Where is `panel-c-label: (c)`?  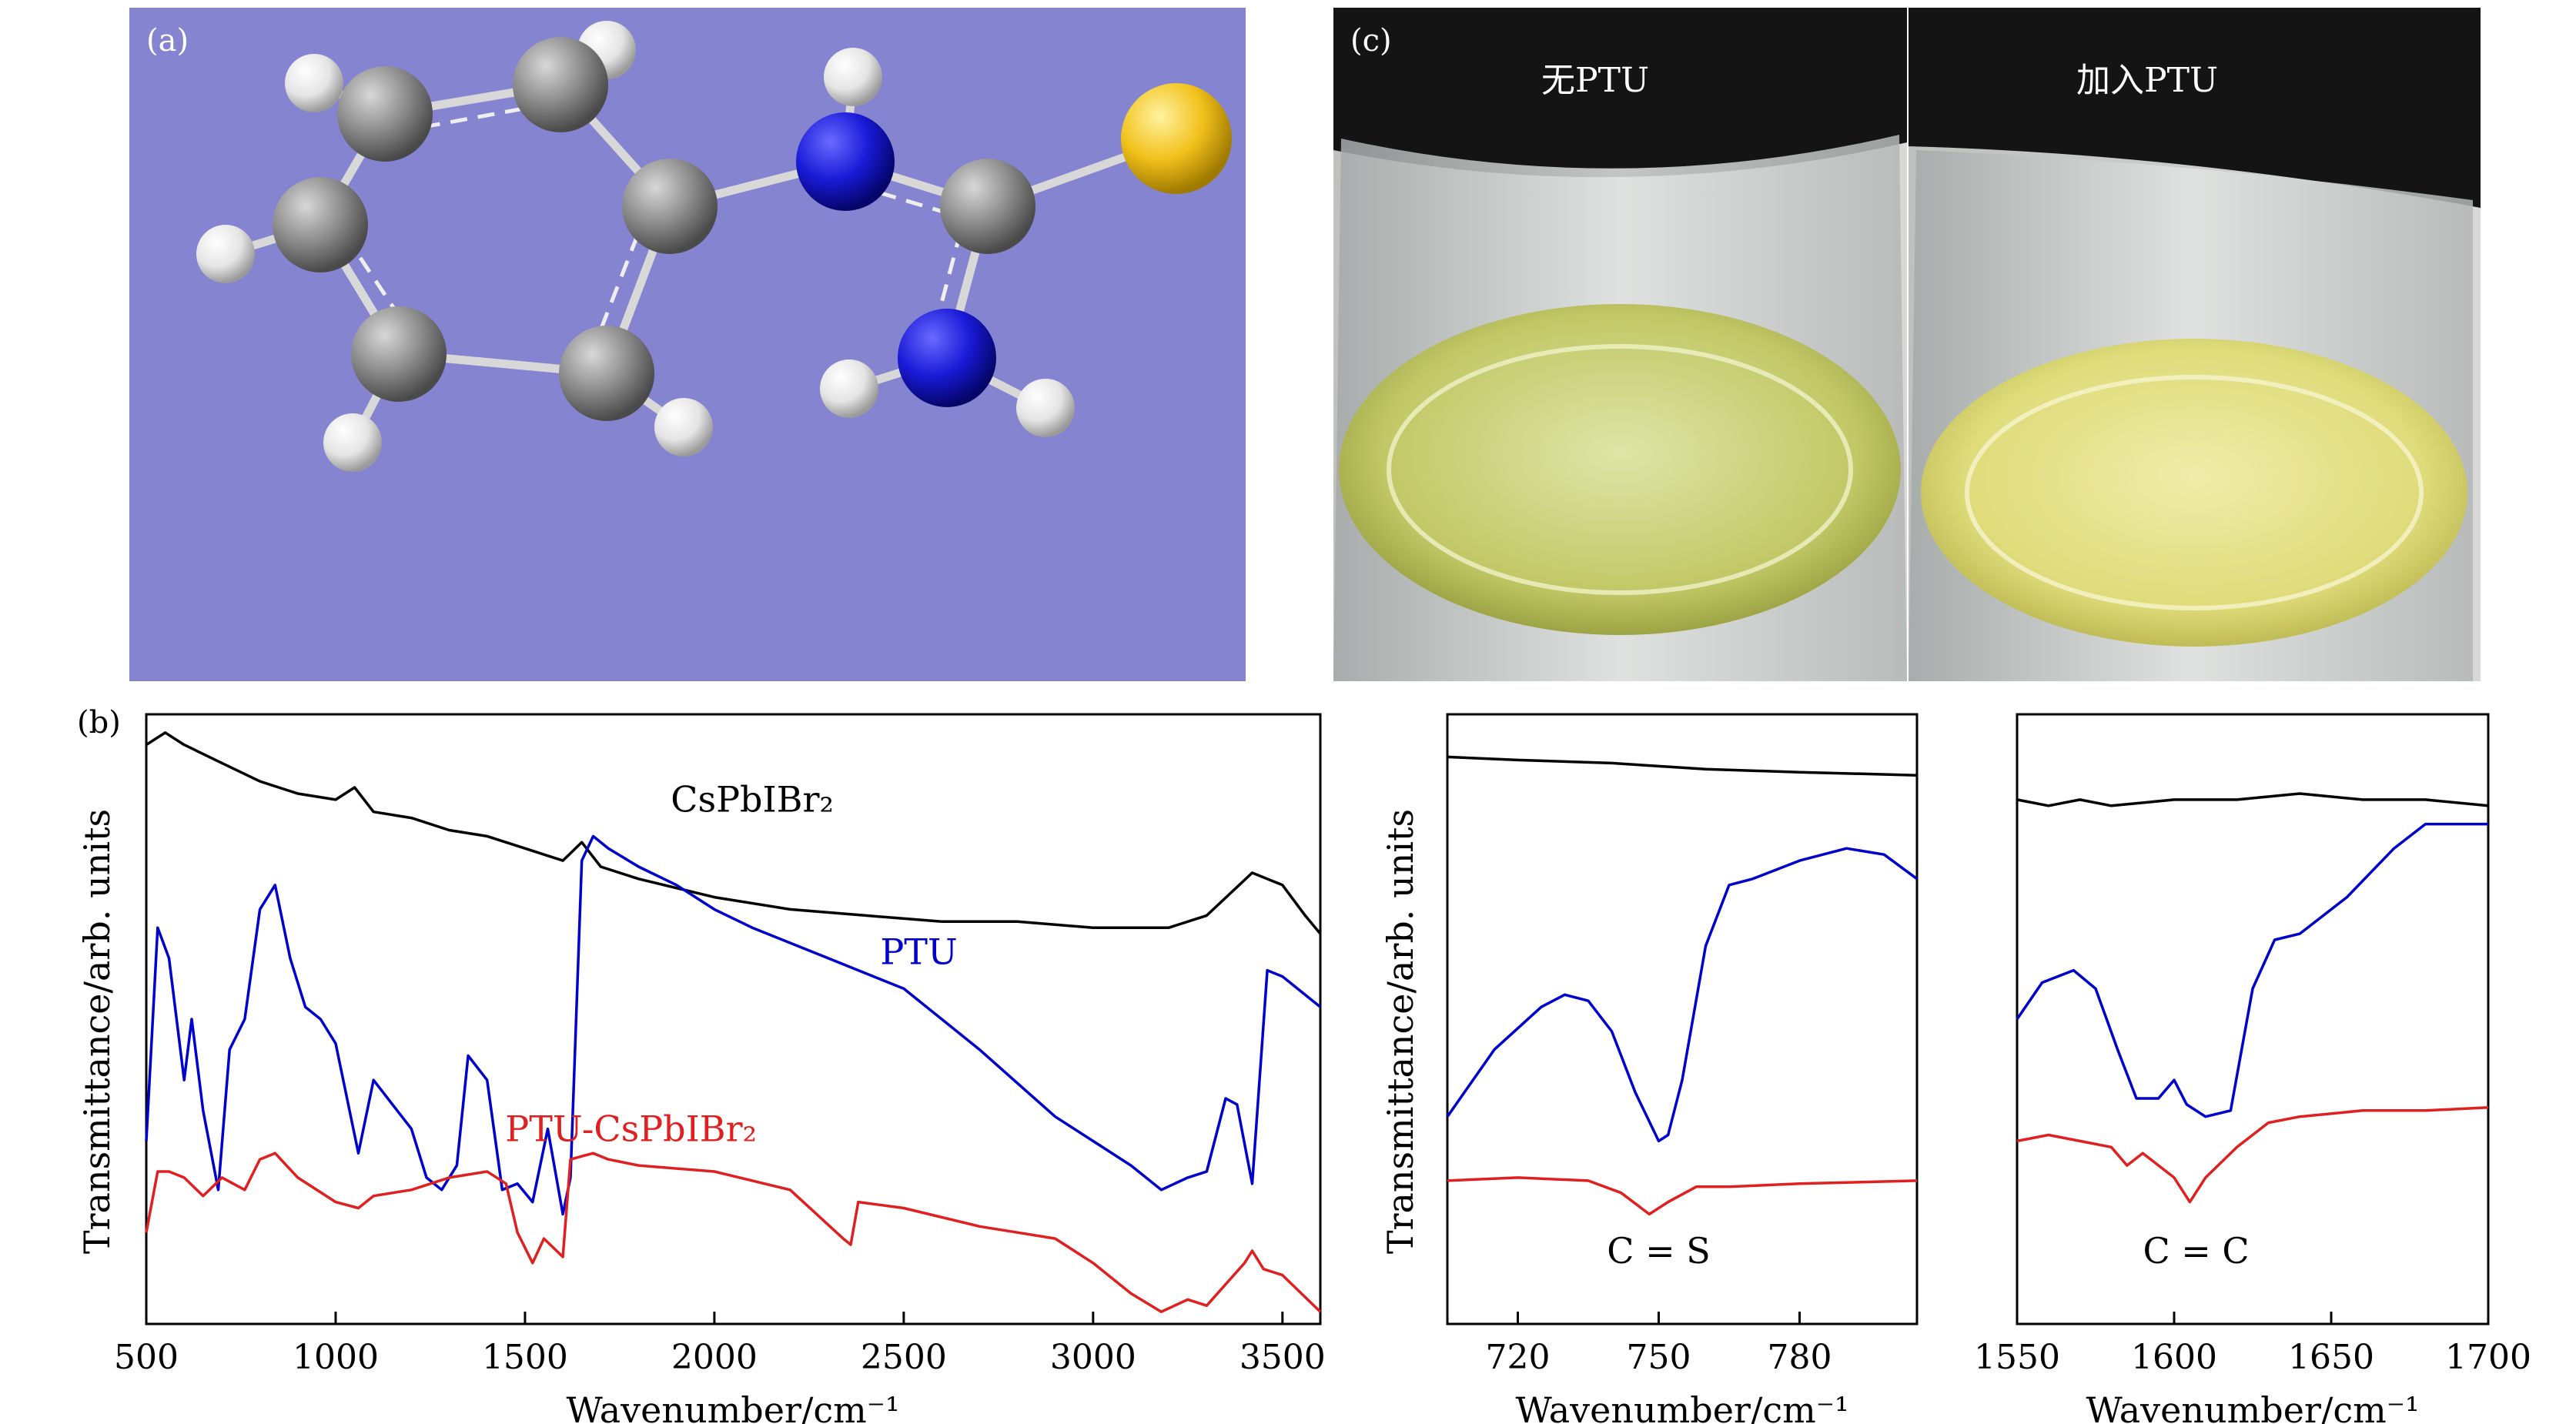 panel-c-label: (c) is located at coordinates (1371, 41).